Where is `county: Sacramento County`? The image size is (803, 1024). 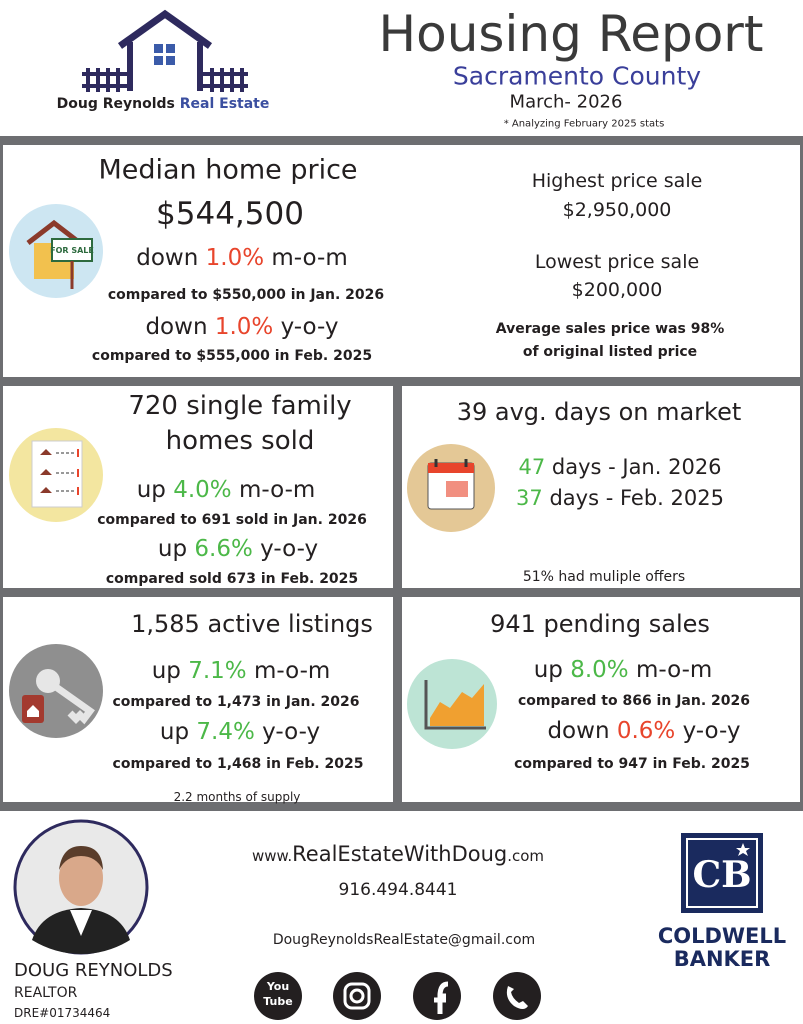 county: Sacramento County is located at coordinates (577, 76).